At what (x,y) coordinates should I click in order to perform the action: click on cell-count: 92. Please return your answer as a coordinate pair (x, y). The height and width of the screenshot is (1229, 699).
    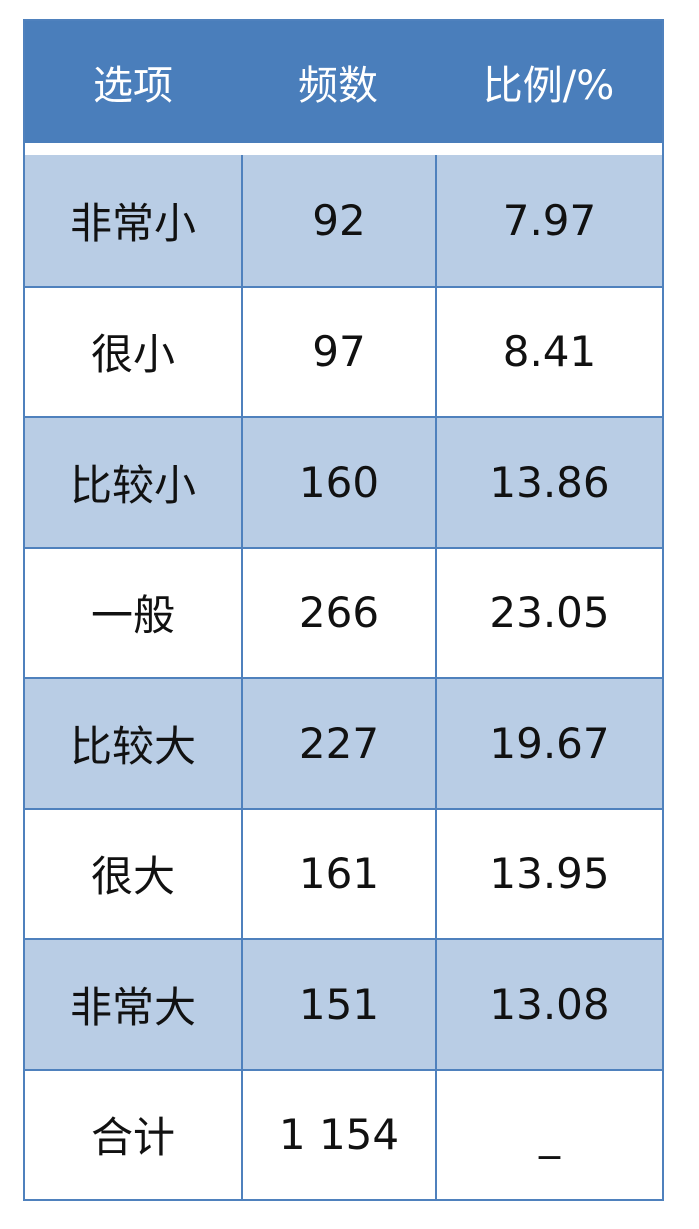
    Looking at the image, I should click on (338, 220).